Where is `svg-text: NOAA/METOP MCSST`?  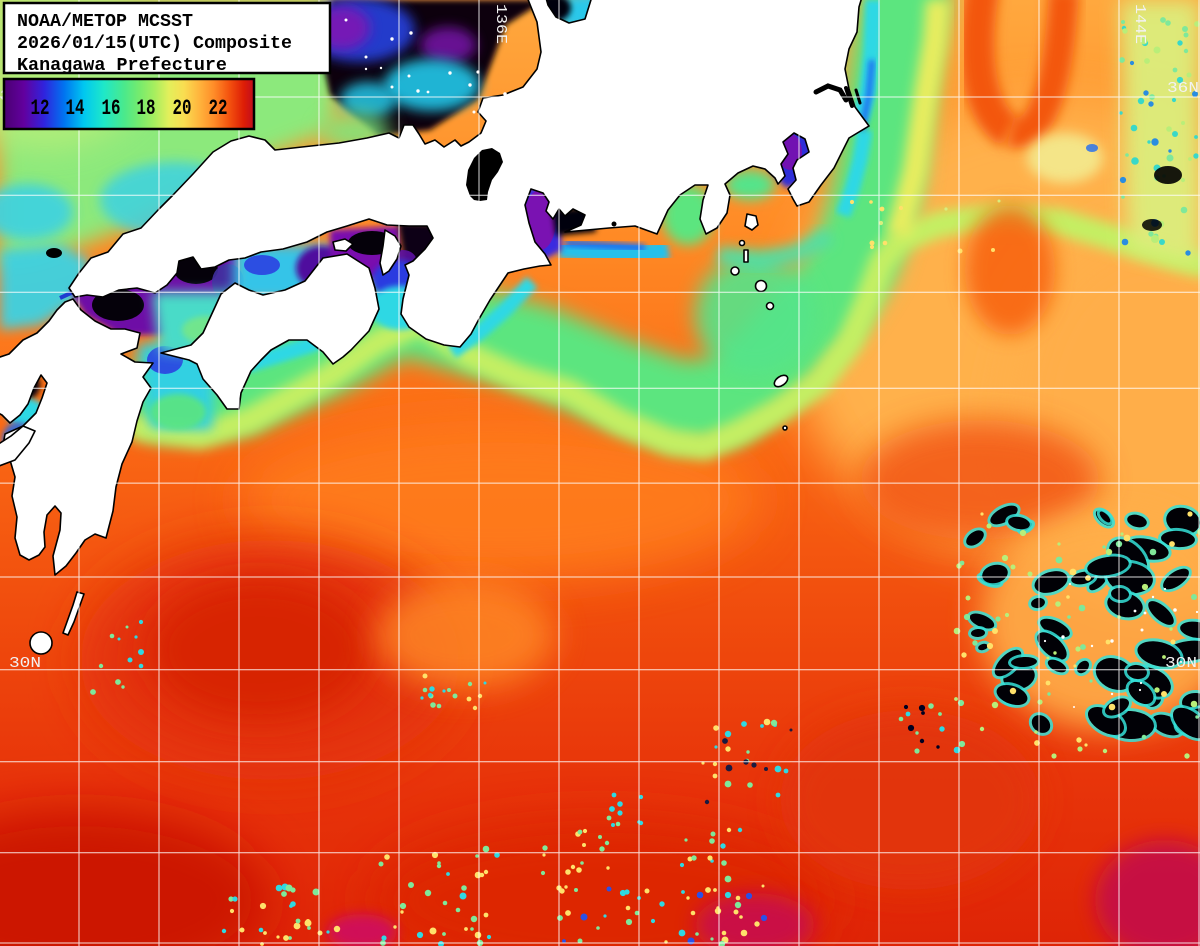 svg-text: NOAA/METOP MCSST is located at coordinates (105, 22).